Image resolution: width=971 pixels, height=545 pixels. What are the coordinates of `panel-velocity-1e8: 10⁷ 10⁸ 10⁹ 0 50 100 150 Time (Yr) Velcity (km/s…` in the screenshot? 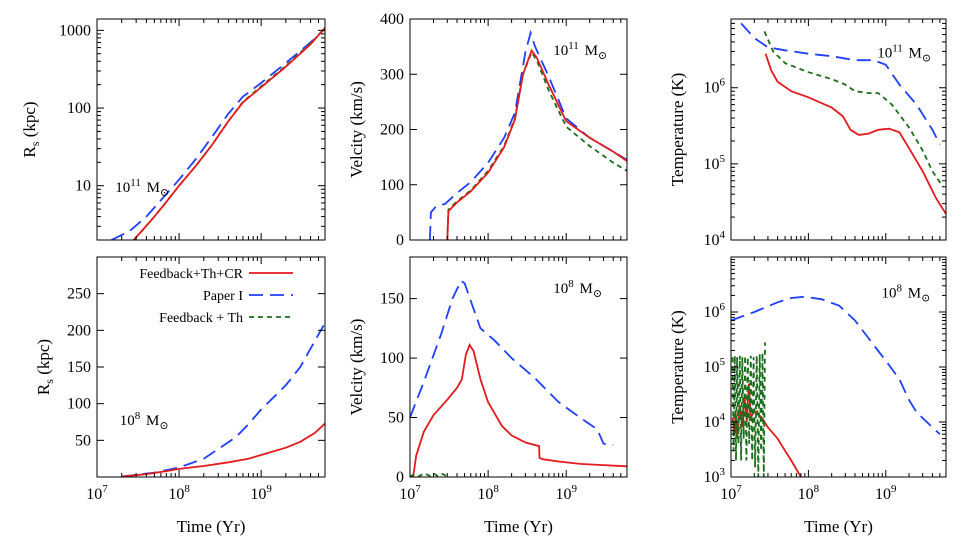 It's located at (487, 396).